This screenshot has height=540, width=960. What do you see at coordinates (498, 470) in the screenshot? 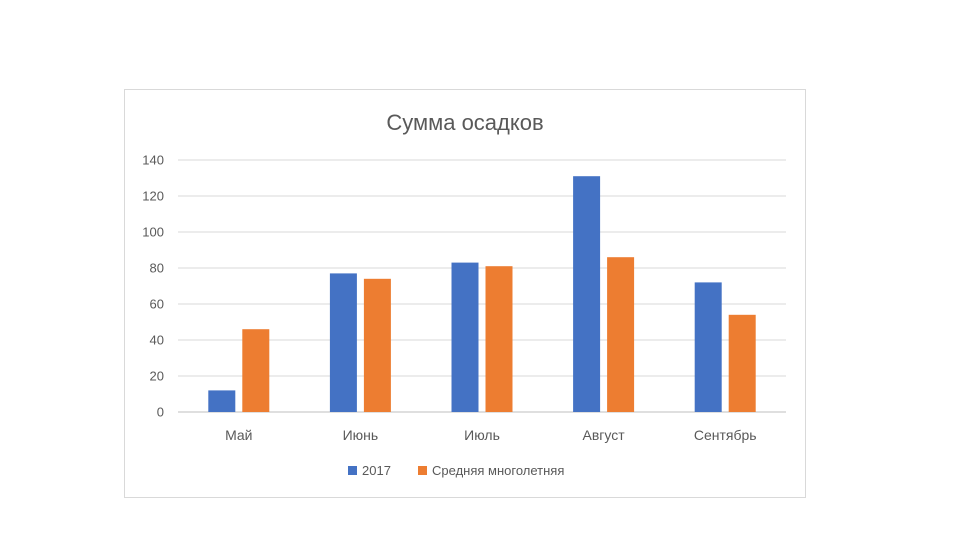
I see `legend-label: Средняя многолетняя` at bounding box center [498, 470].